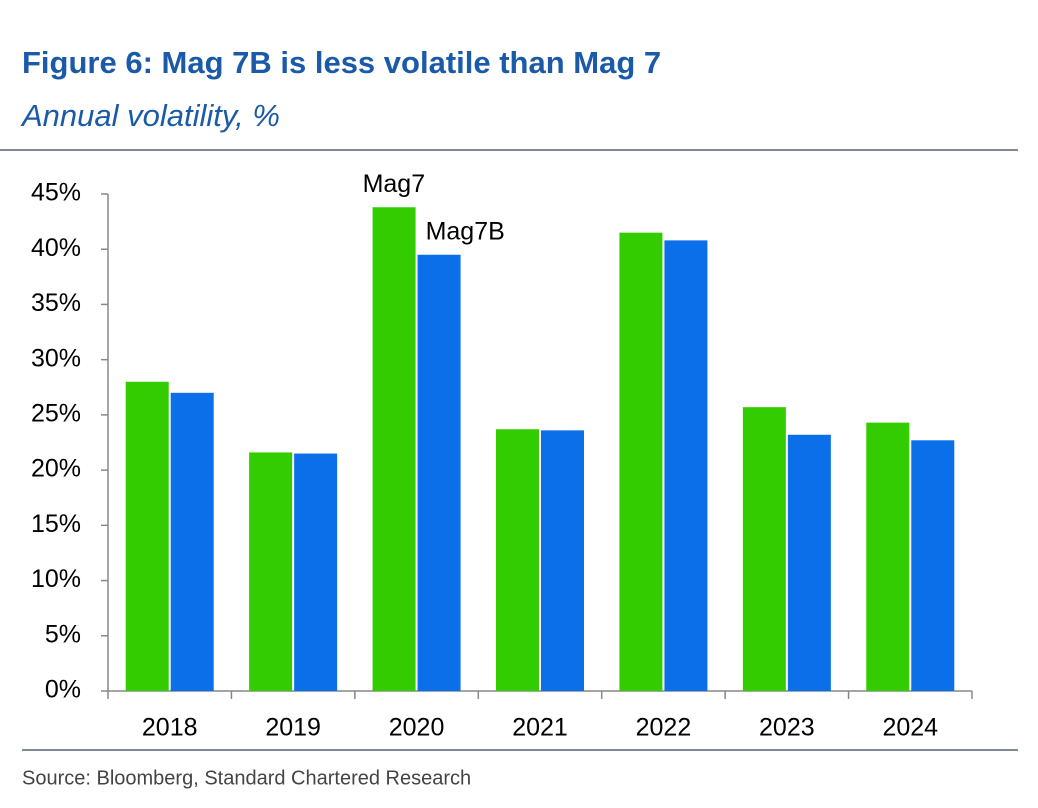 This screenshot has width=1038, height=808. I want to click on x-tick-label: 2018, so click(170, 728).